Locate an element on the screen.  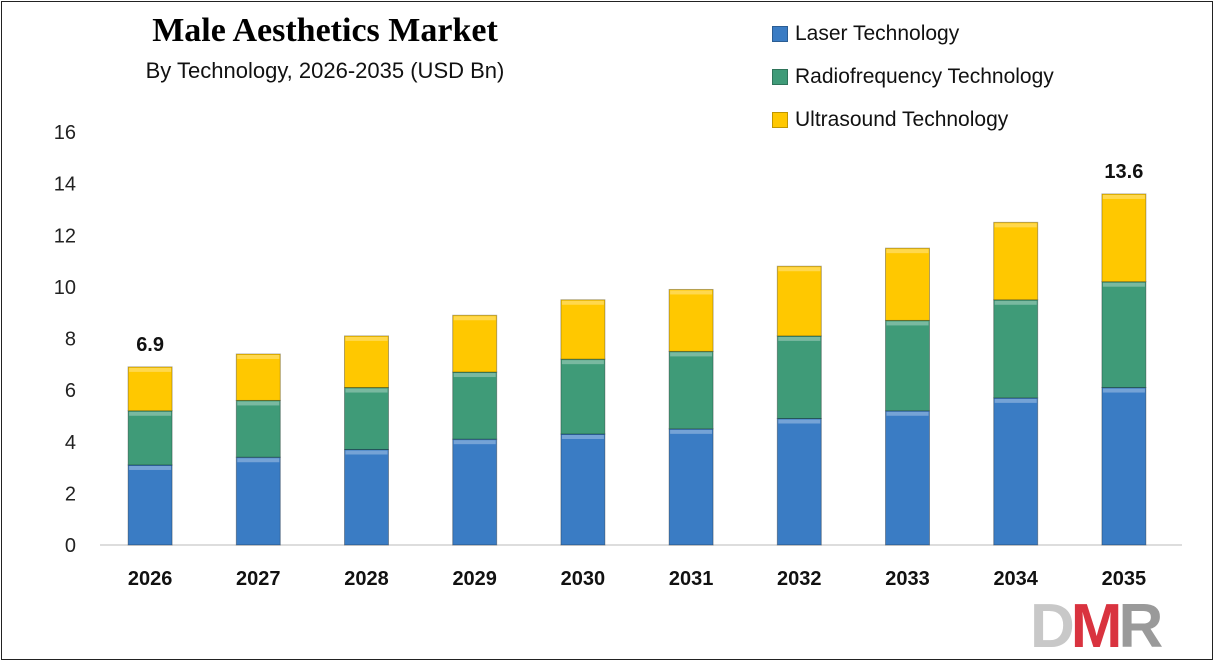
x-tick-label: 2028 is located at coordinates (366, 579).